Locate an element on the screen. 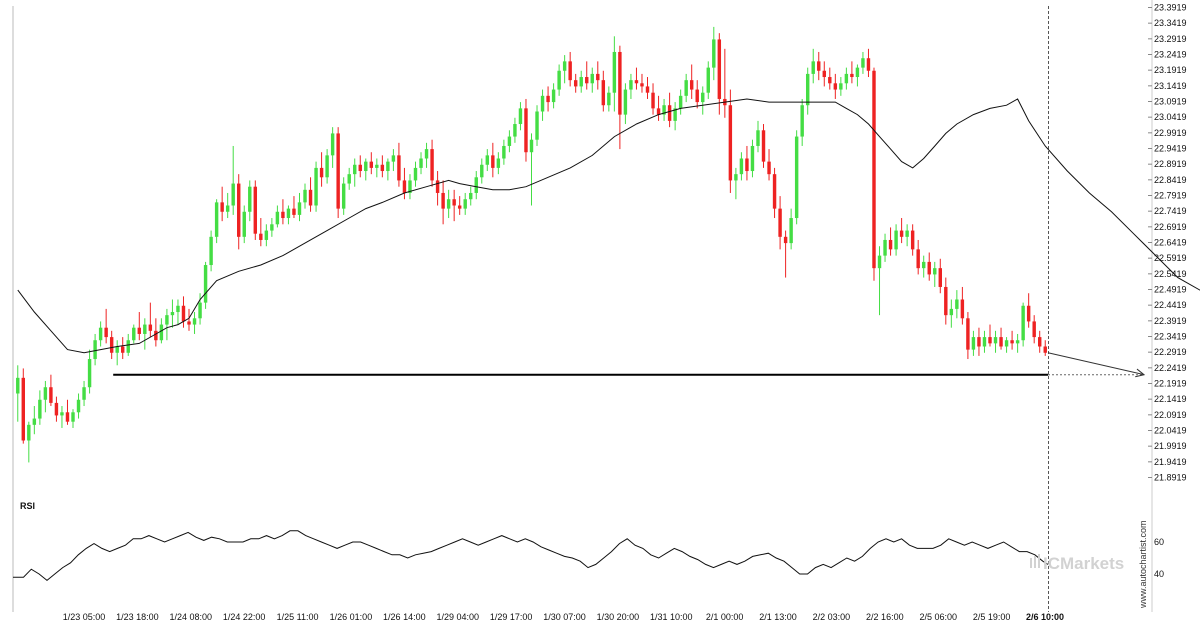  price-tick-label: 22.6419 is located at coordinates (1170, 243).